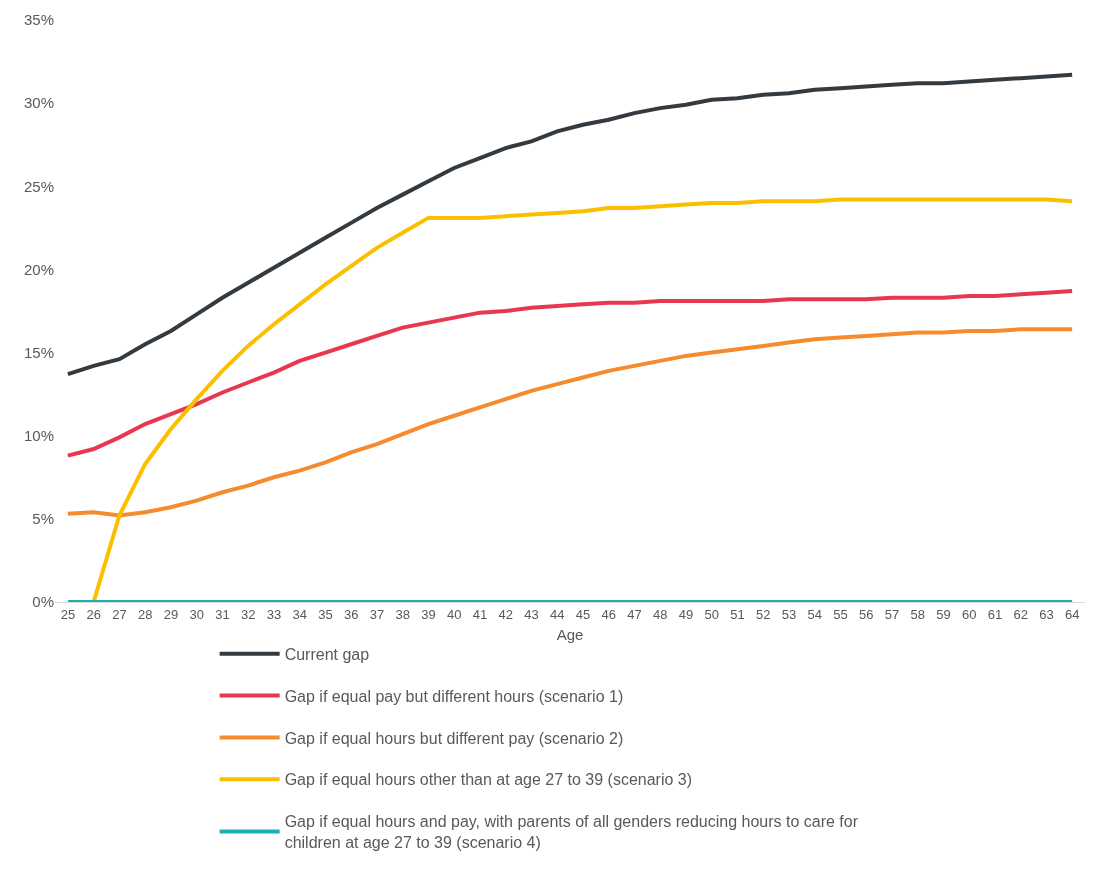 The width and height of the screenshot is (1095, 892). What do you see at coordinates (763, 614) in the screenshot?
I see `x-tick-label: 52` at bounding box center [763, 614].